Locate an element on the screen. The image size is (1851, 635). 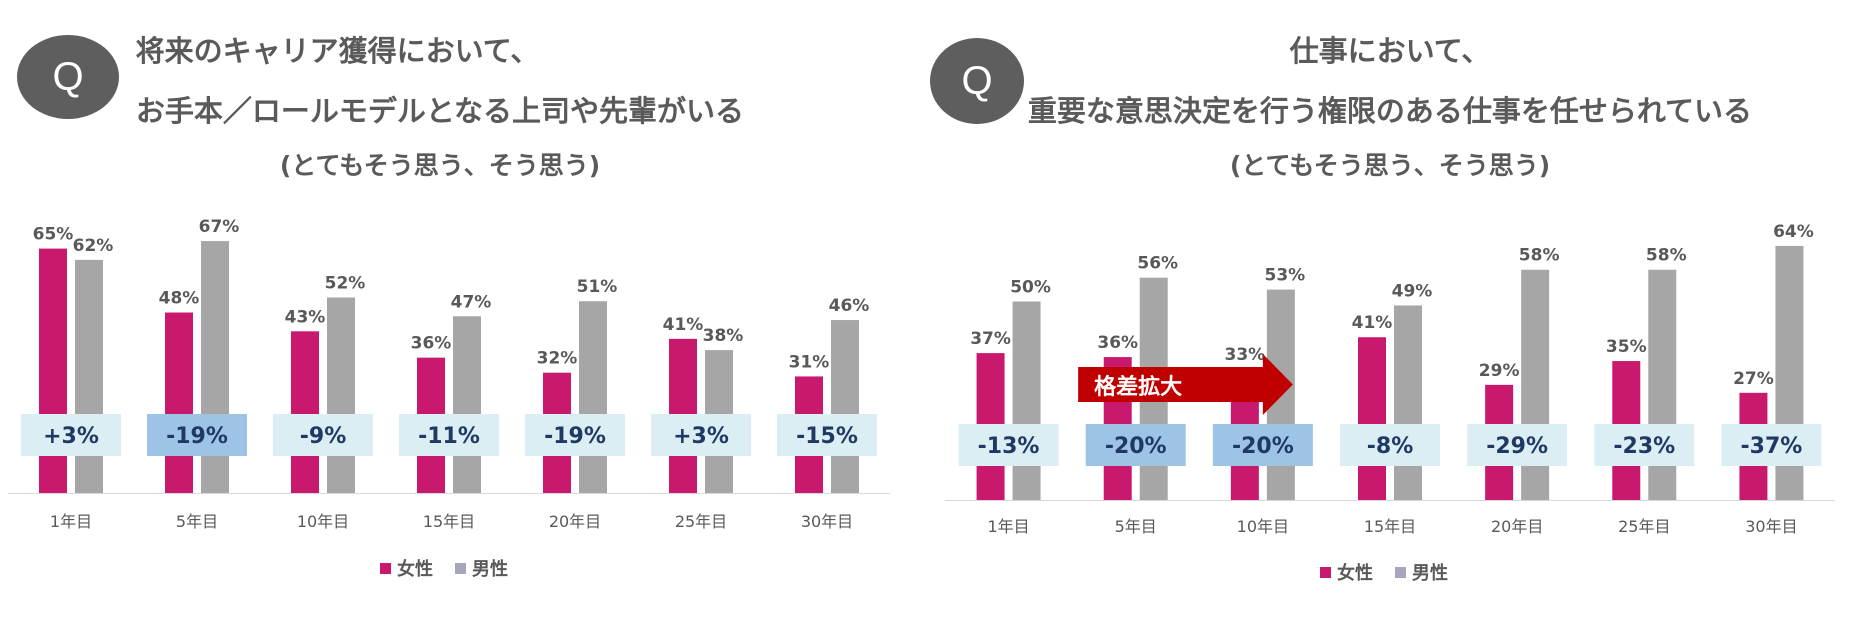
chart-title-line-1: 将来のキャリア獲得において、 is located at coordinates (337, 51).